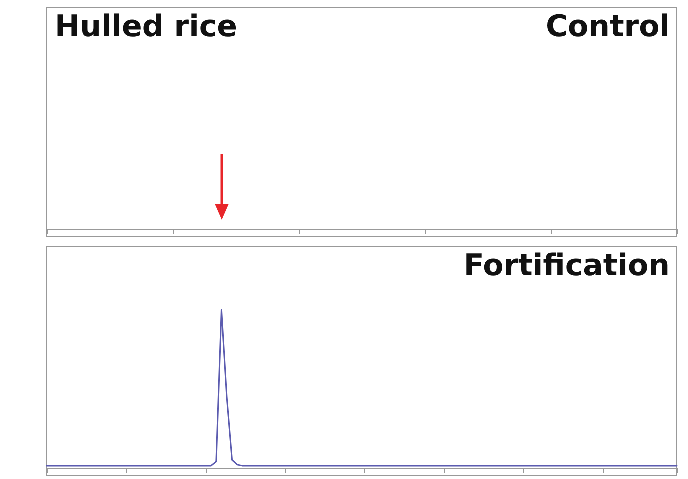 The image size is (688, 479). I want to click on text: Control, so click(608, 27).